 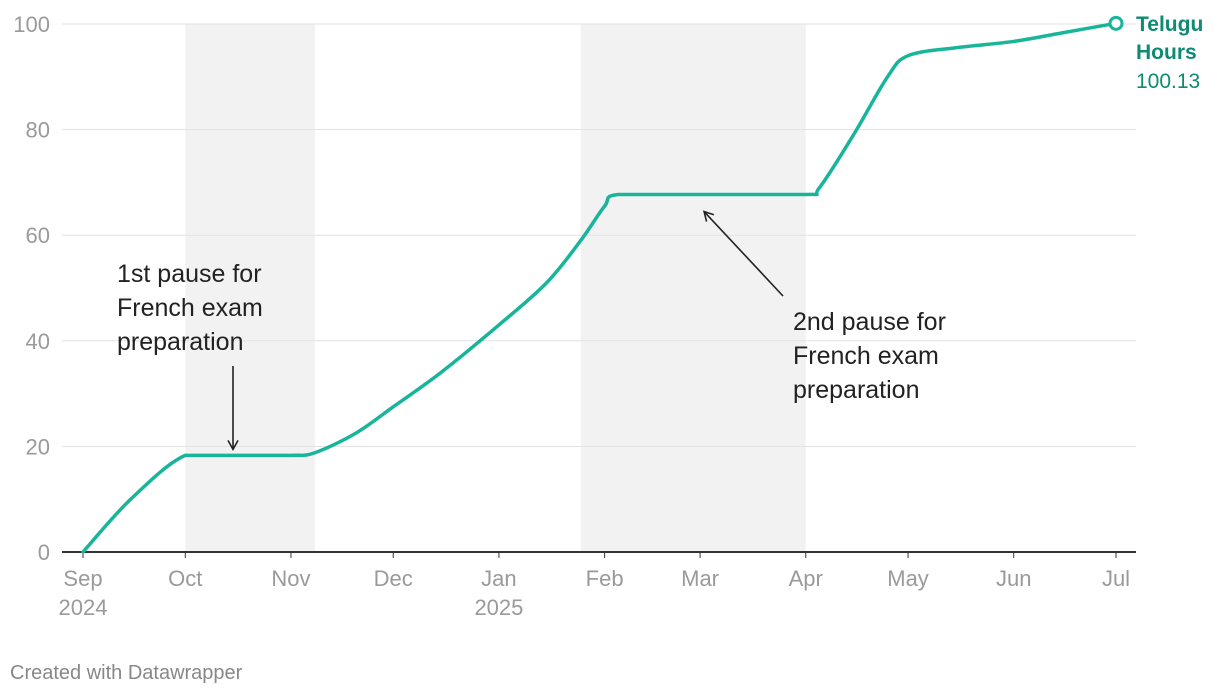 What do you see at coordinates (700, 578) in the screenshot?
I see `x-tick-label-mar: Mar` at bounding box center [700, 578].